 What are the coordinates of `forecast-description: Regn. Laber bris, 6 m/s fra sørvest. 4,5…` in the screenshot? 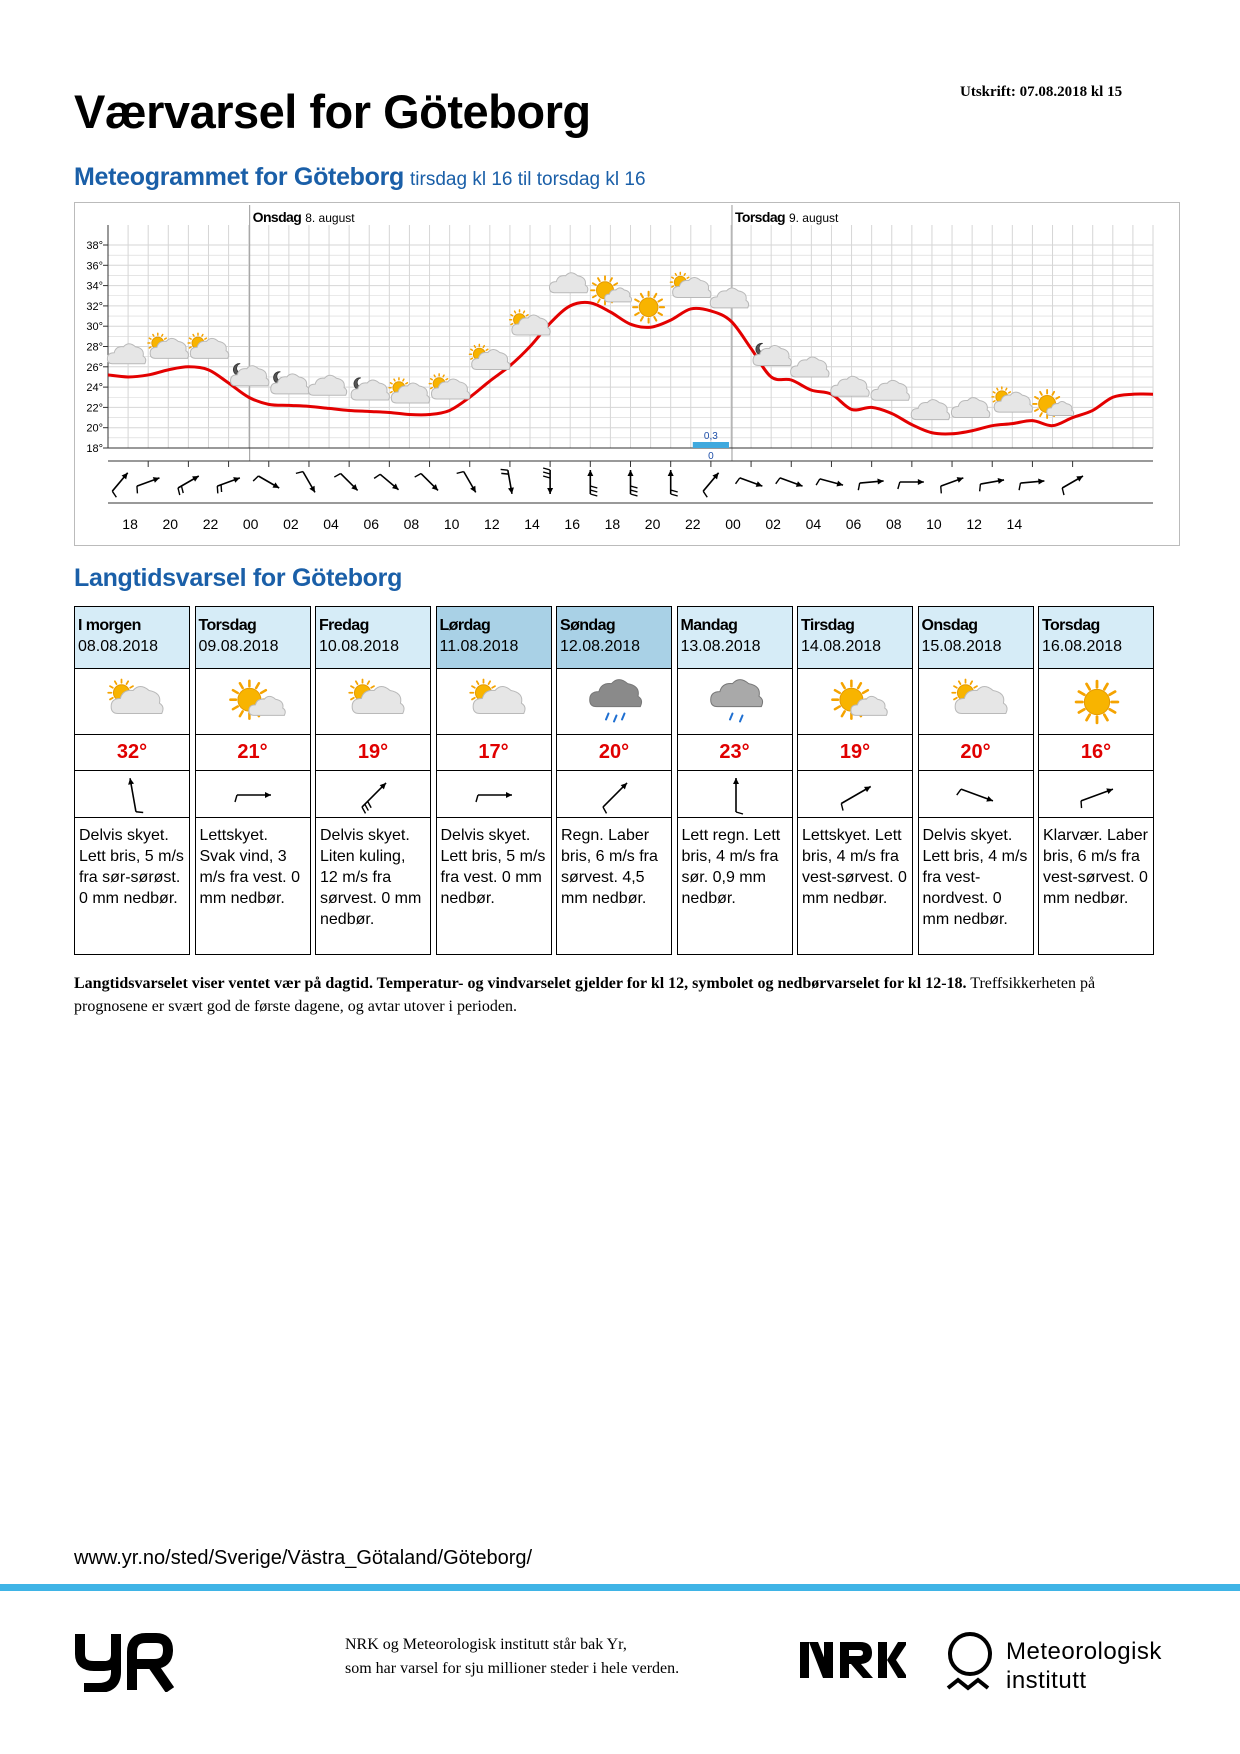 It's located at (614, 886).